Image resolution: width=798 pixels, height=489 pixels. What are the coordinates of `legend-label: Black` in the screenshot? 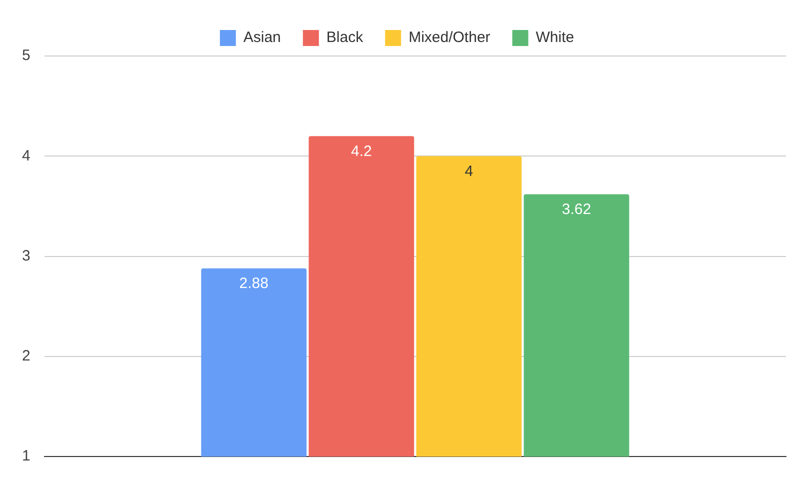 It's located at (345, 37).